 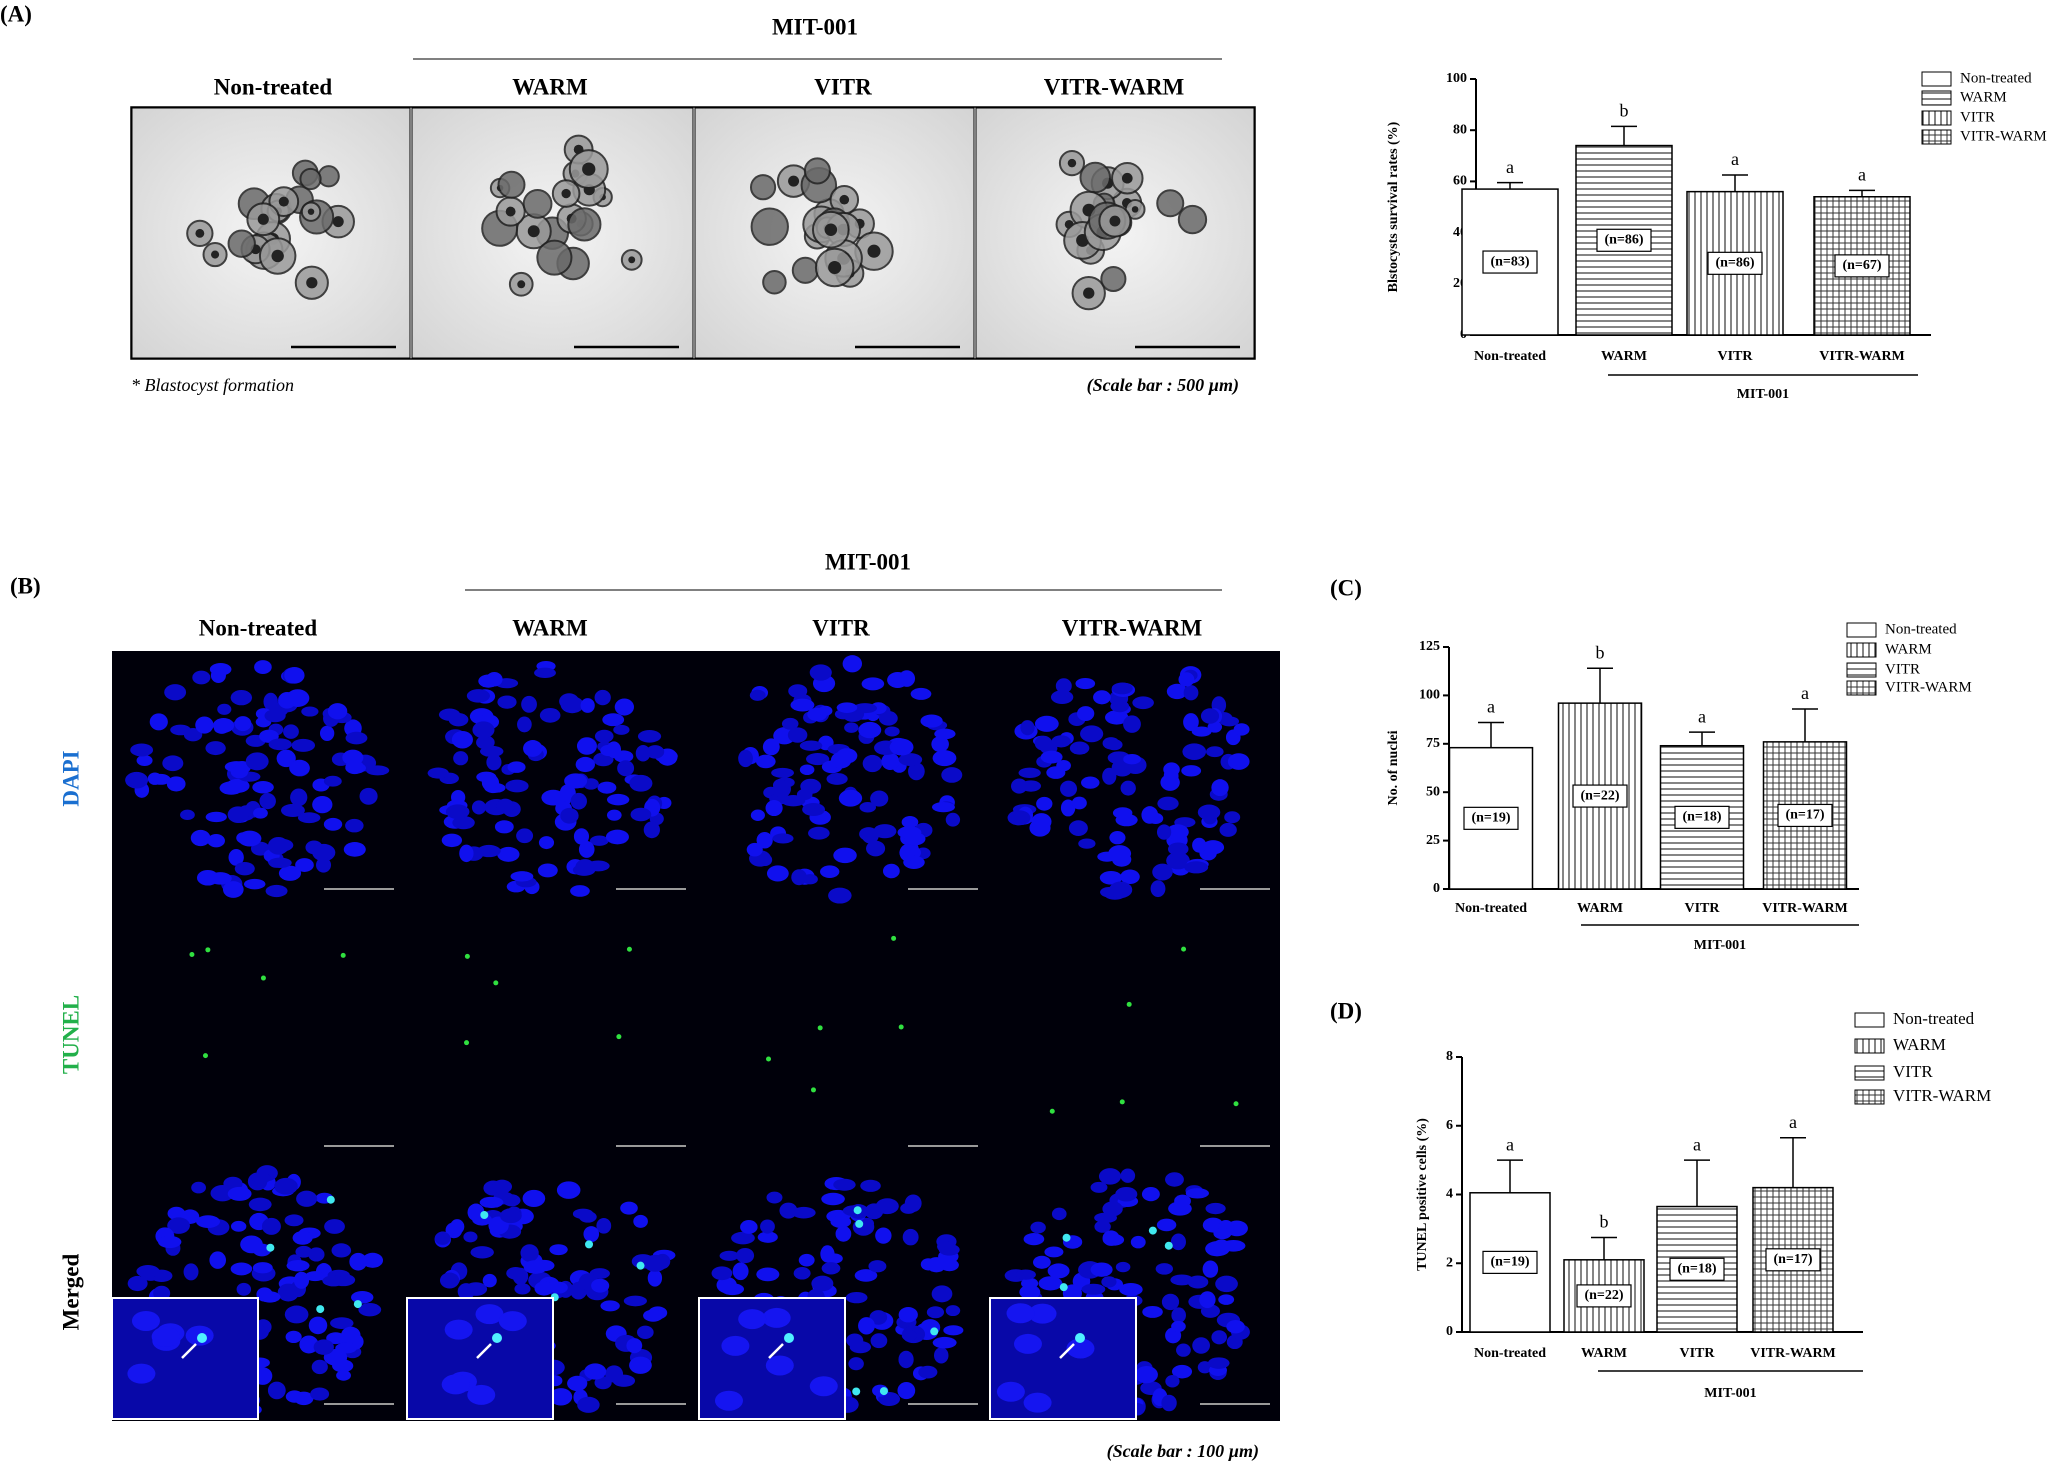 What do you see at coordinates (1792, 1259) in the screenshot?
I see `n-label: (n=17)` at bounding box center [1792, 1259].